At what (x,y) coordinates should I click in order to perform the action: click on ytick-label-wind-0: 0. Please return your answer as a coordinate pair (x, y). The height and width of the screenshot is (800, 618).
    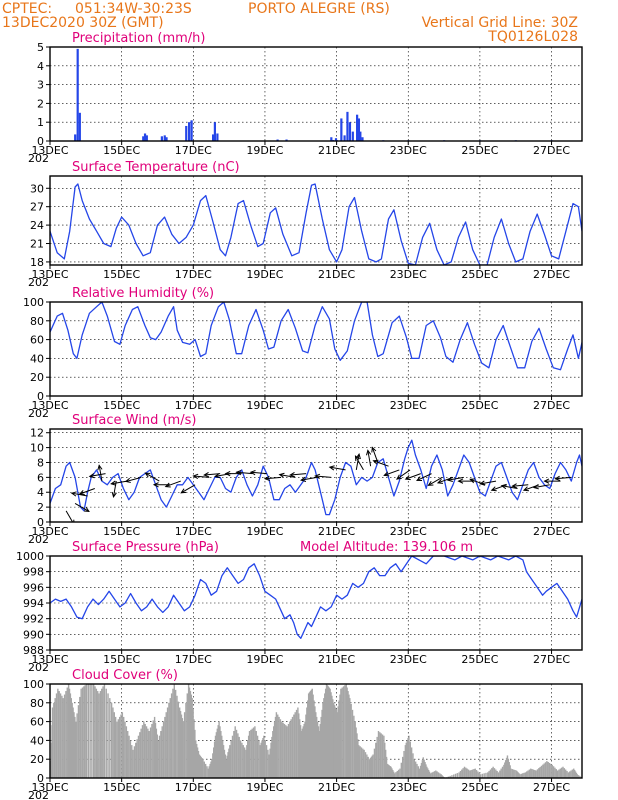
    Looking at the image, I should click on (40, 522).